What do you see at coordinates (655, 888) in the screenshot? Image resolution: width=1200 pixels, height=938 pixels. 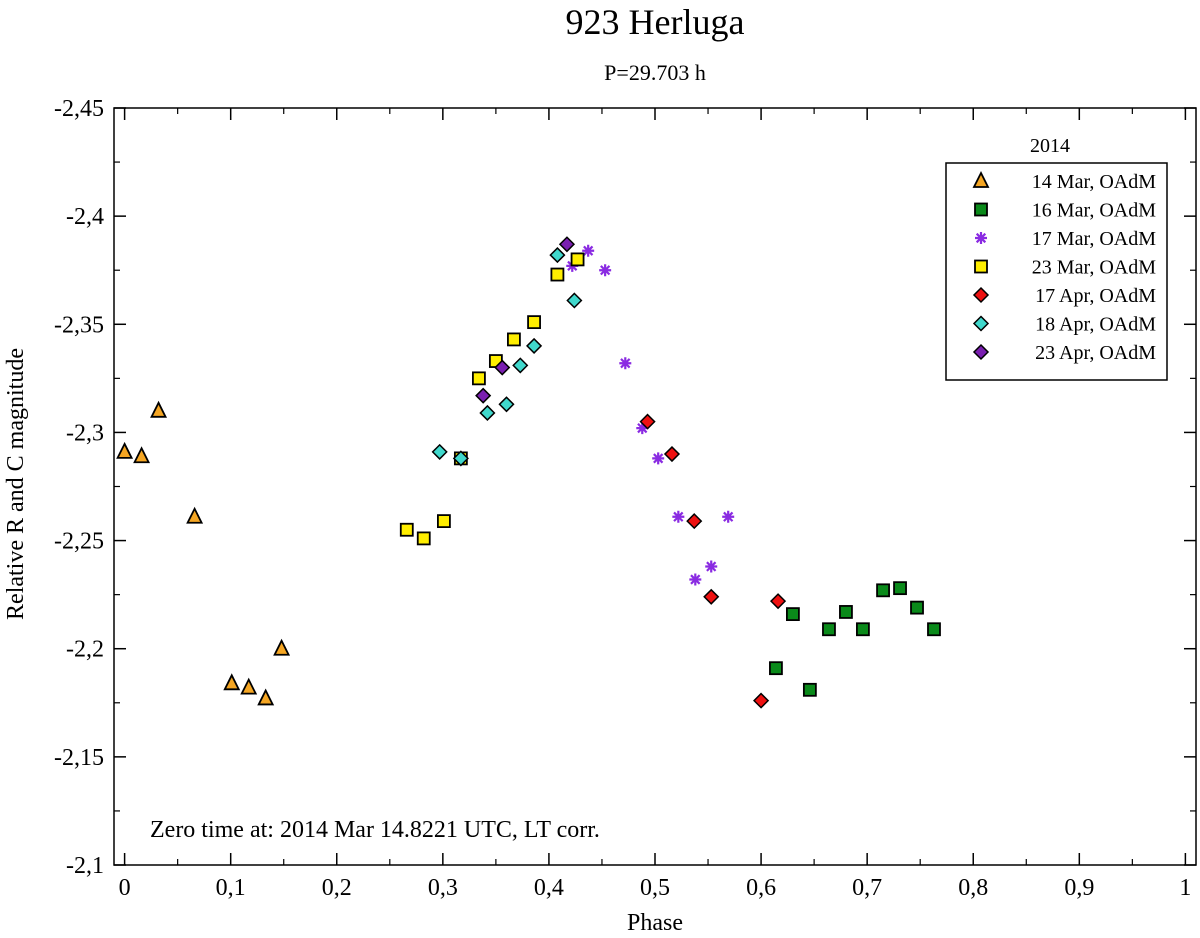 I see `x-tick-label: 0,5` at bounding box center [655, 888].